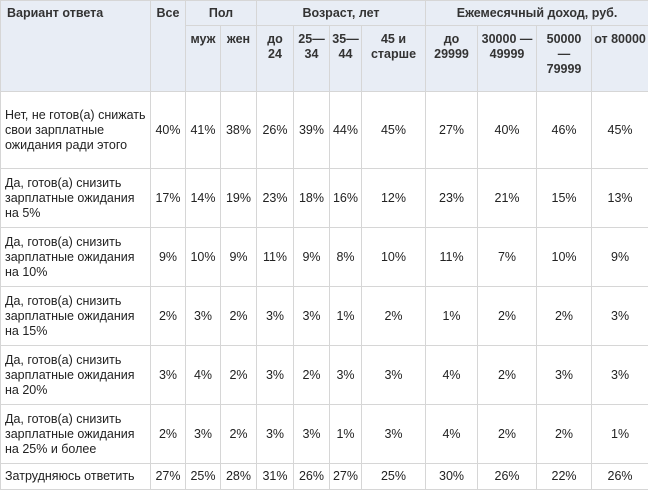 The width and height of the screenshot is (648, 490). Describe the element at coordinates (564, 198) in the screenshot. I see `value-cell: 15%` at that location.